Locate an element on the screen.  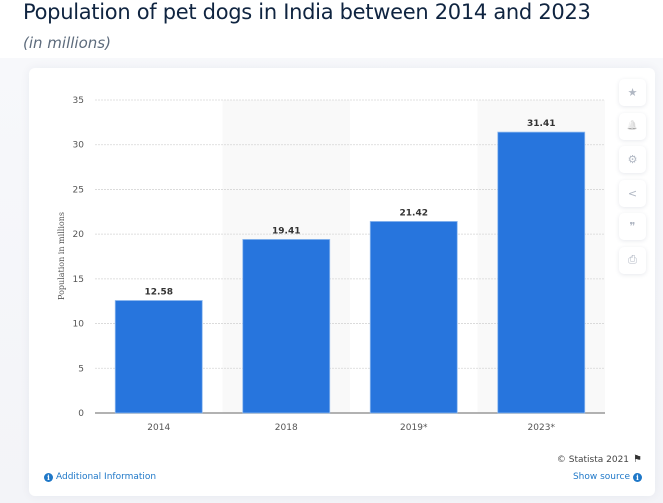
x-tick-label: 2019* is located at coordinates (414, 428).